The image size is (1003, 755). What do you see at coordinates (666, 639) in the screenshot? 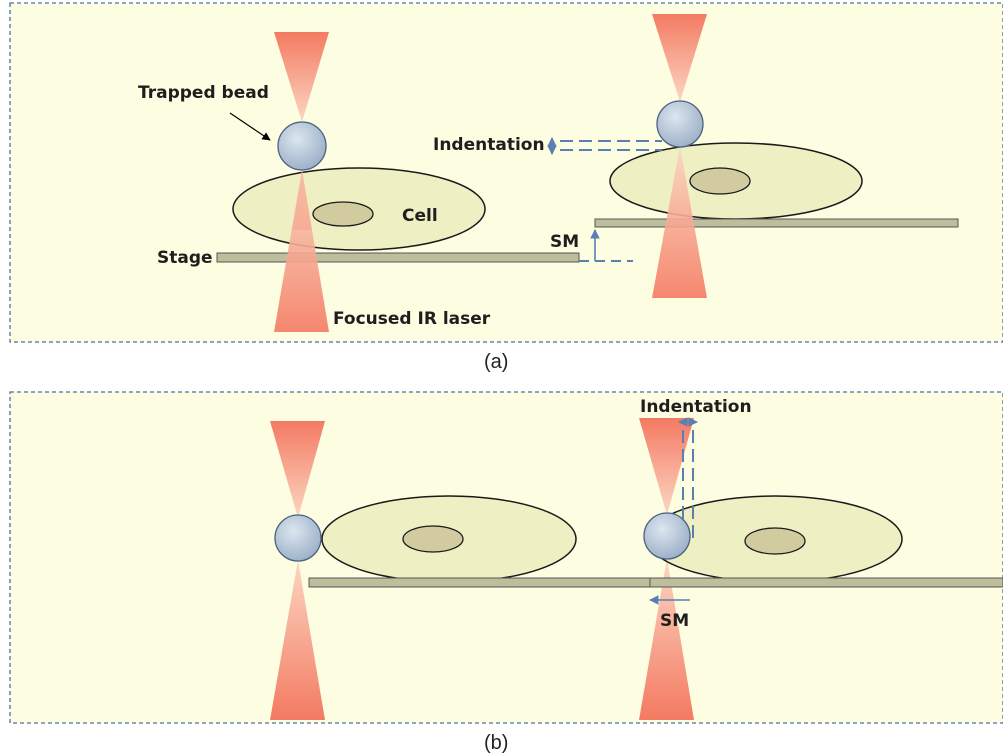
I see `laser-beam-lower-b2` at bounding box center [666, 639].